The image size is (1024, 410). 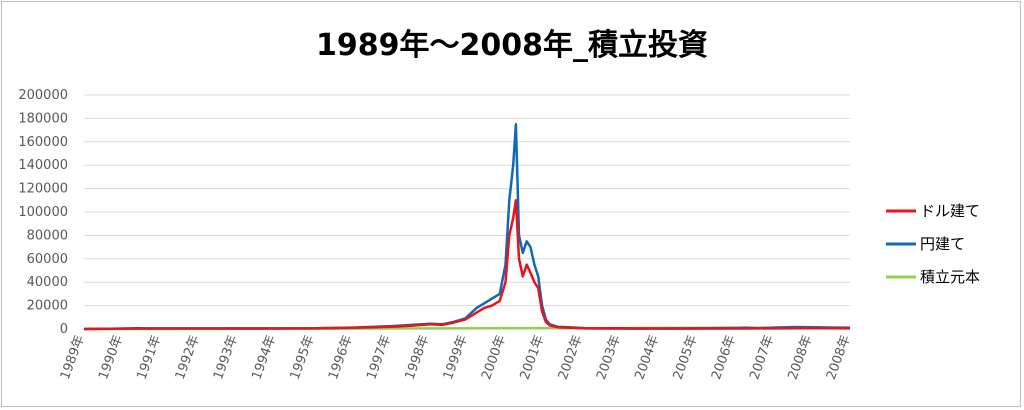 I want to click on x-tick-label: 2001年, so click(x=532, y=357).